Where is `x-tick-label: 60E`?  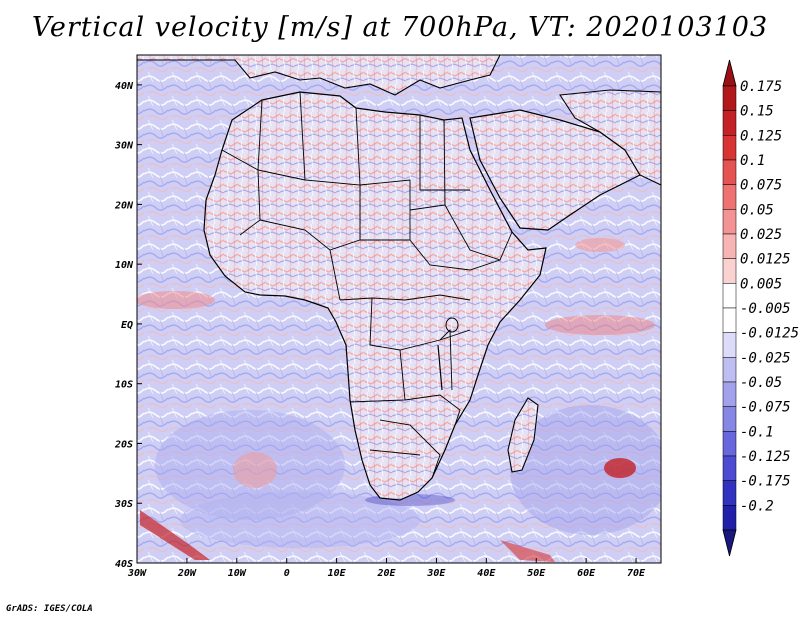 x-tick-label: 60E is located at coordinates (586, 573).